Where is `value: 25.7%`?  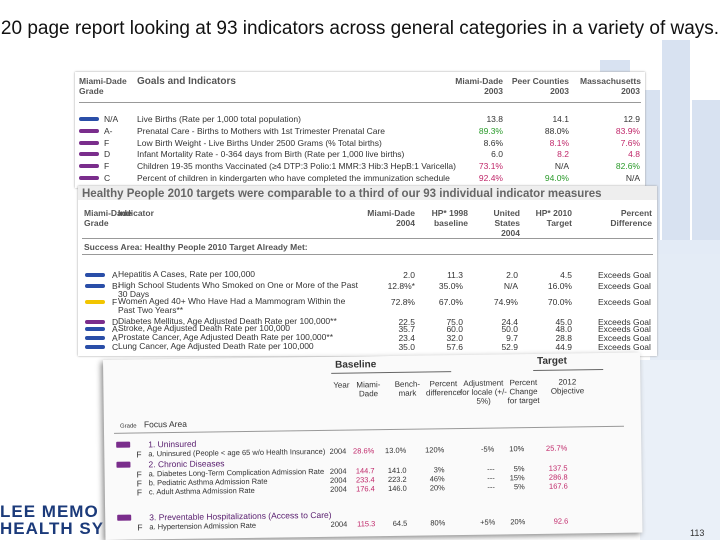
value: 25.7% is located at coordinates (556, 448).